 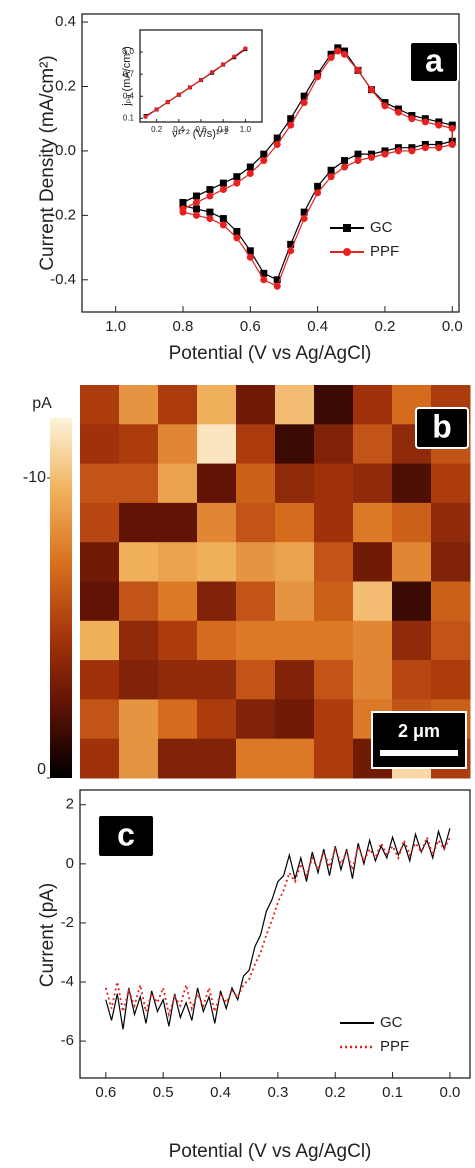 What do you see at coordinates (183, 326) in the screenshot?
I see `x-tick-label: 0.8` at bounding box center [183, 326].